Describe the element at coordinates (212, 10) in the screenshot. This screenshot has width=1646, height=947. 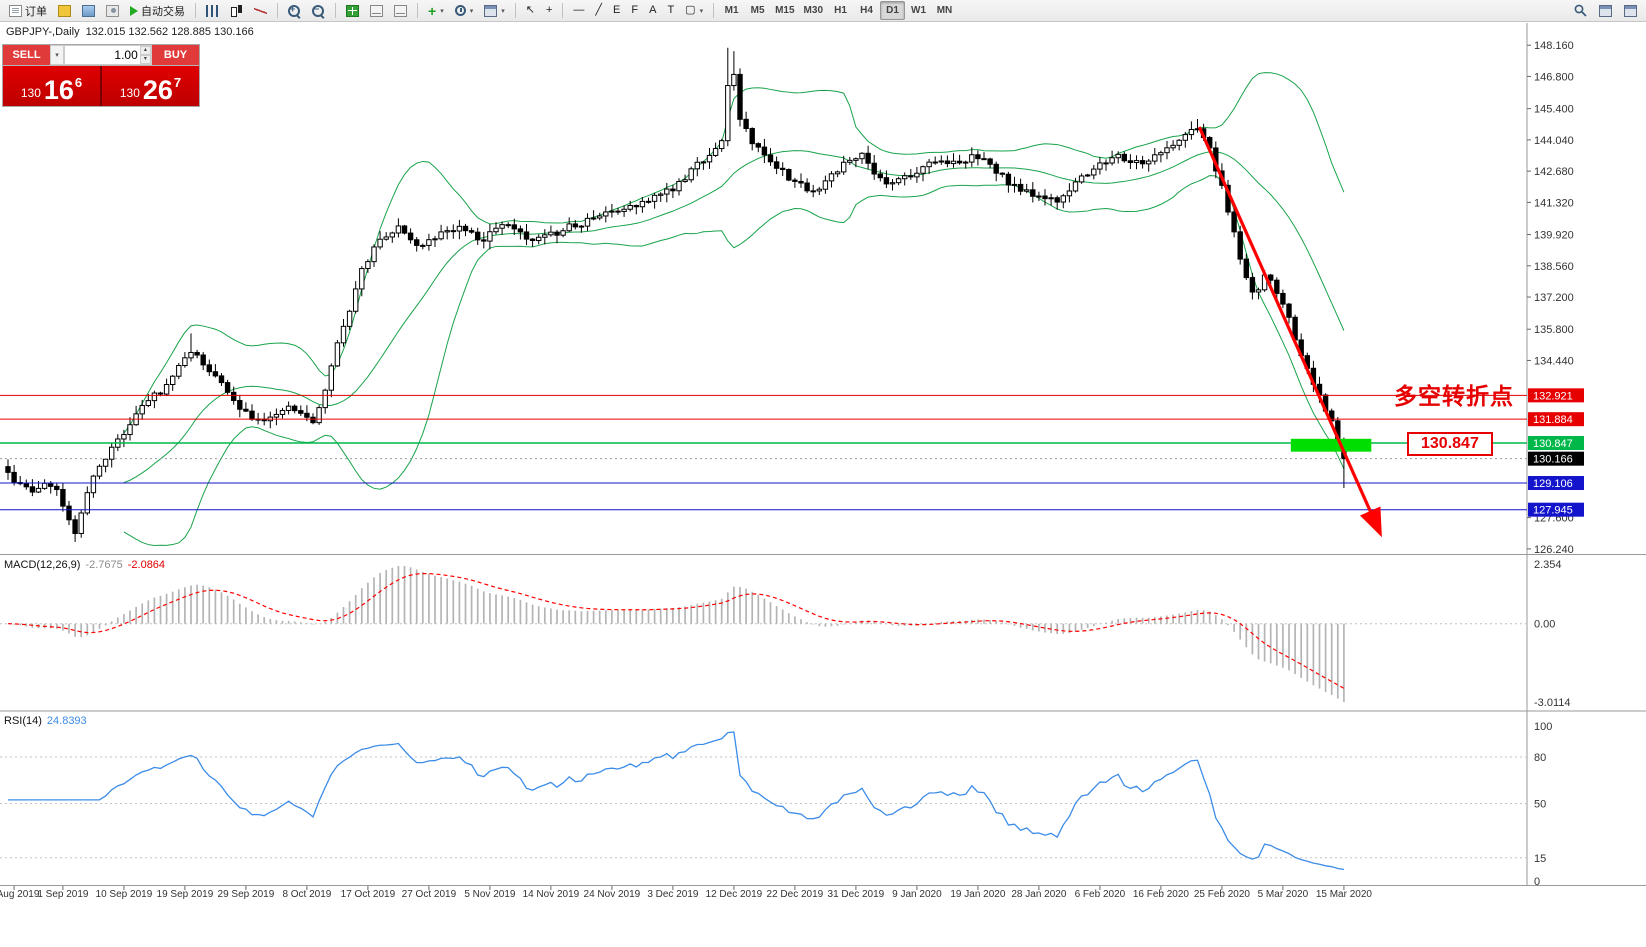
I see `bar-chart-button` at that location.